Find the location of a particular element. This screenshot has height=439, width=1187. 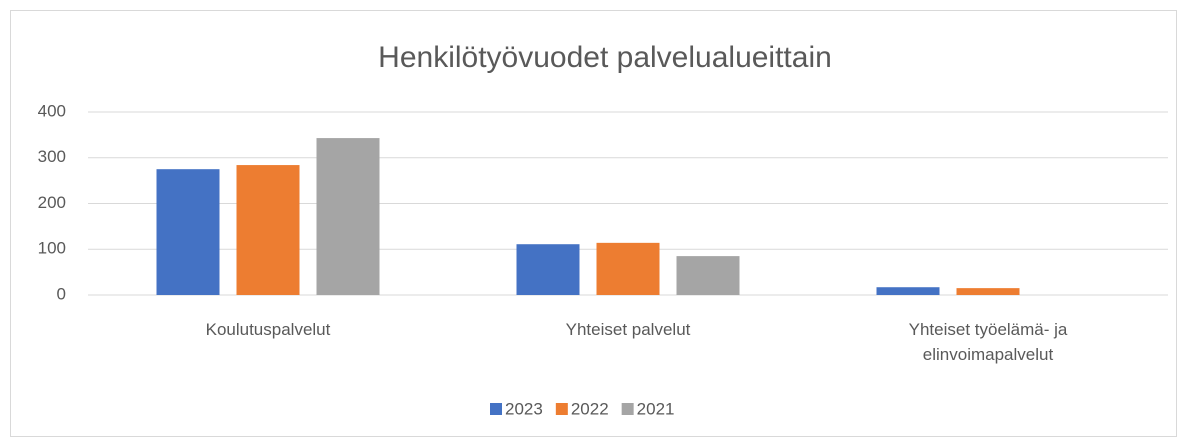

y-tick-label: 100 is located at coordinates (52, 248).